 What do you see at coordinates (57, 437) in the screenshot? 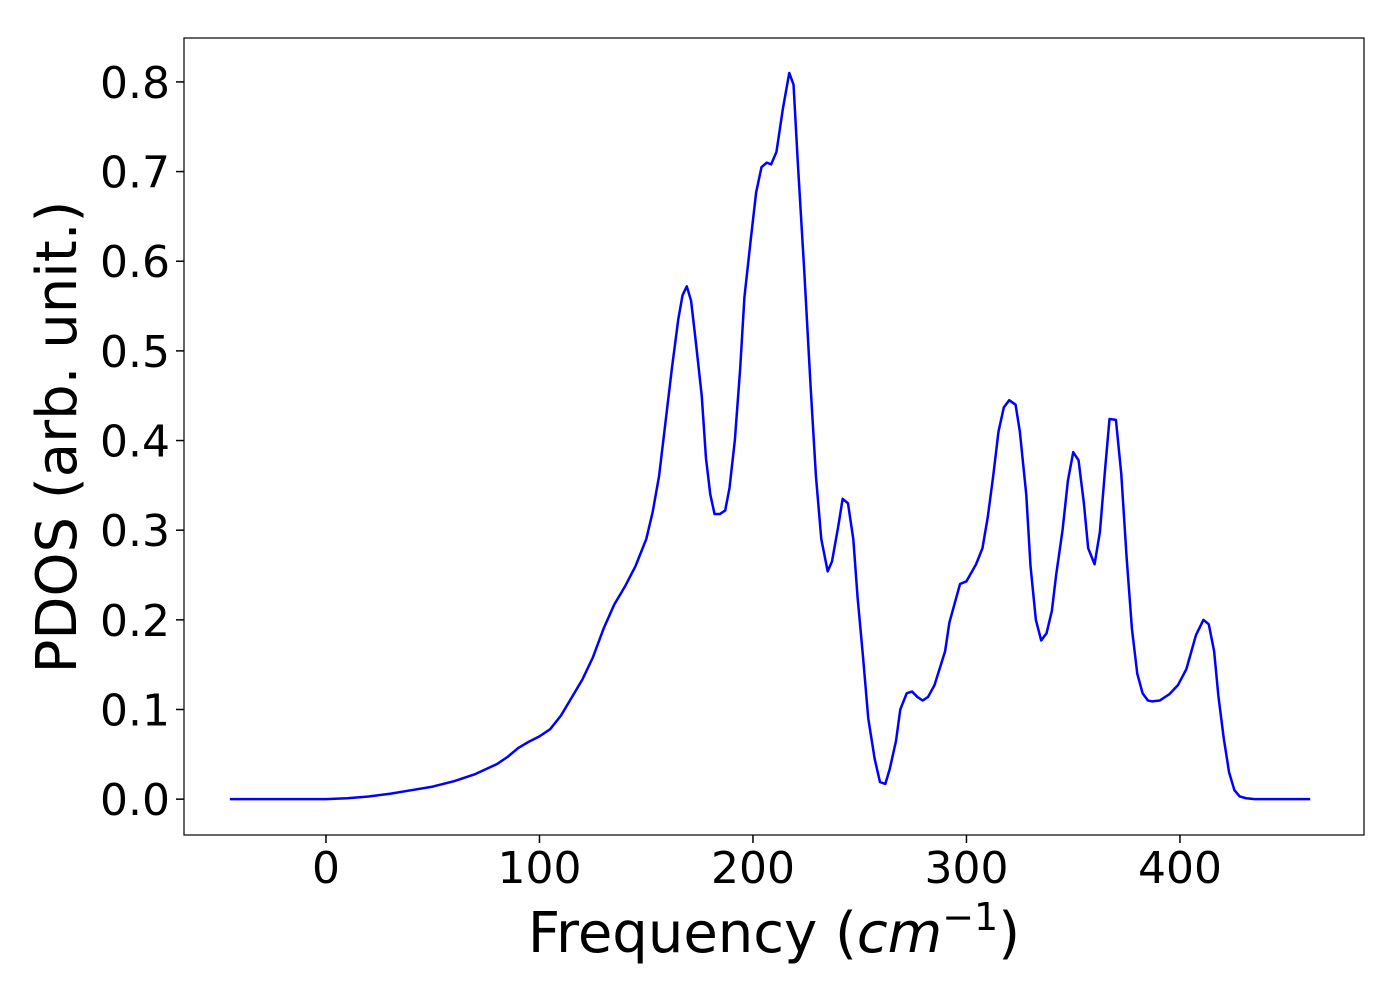
I see `y-axis-label: PDOS (arb. unit.)` at bounding box center [57, 437].